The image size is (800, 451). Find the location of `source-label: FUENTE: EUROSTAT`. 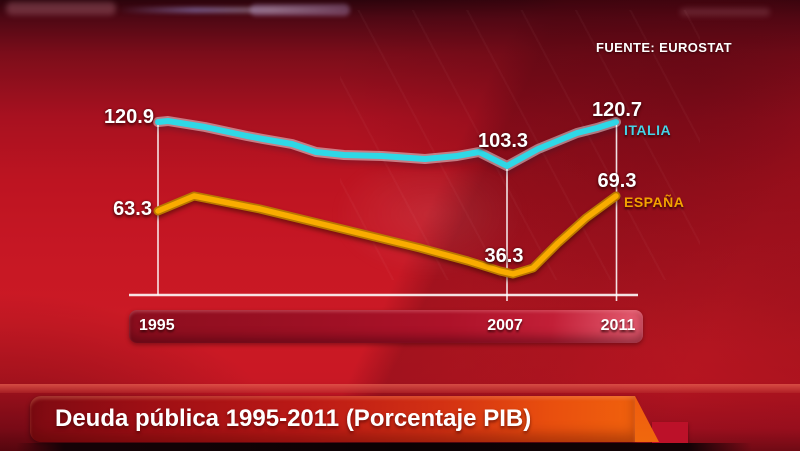

source-label: FUENTE: EUROSTAT is located at coordinates (664, 47).